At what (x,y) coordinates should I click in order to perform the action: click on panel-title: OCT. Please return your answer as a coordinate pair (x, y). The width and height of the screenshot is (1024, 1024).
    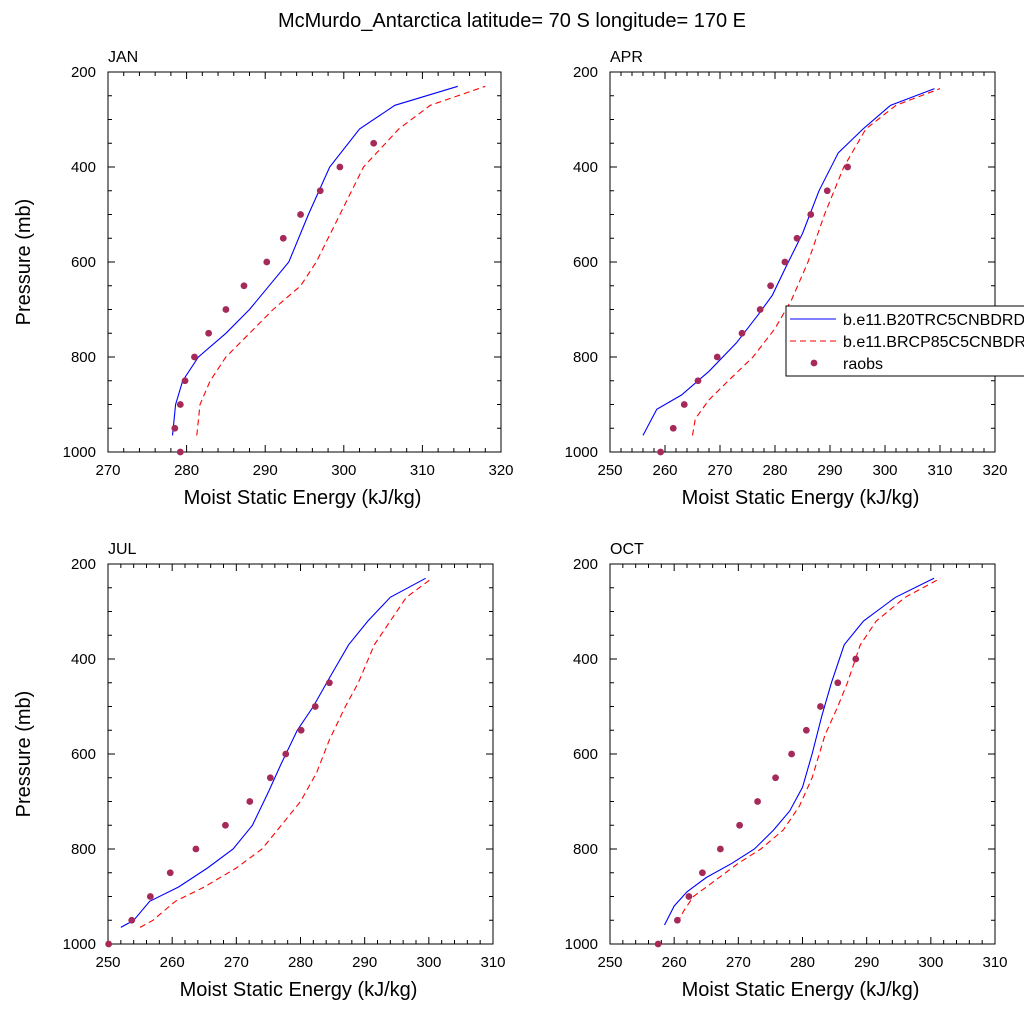
    Looking at the image, I should click on (627, 549).